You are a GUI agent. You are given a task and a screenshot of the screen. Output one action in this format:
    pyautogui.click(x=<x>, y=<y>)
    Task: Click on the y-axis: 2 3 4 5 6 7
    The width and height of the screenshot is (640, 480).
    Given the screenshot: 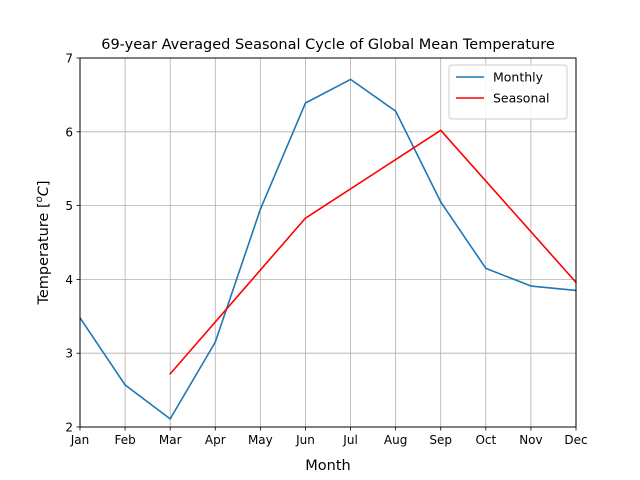 What is the action you would take?
    pyautogui.click(x=72, y=243)
    